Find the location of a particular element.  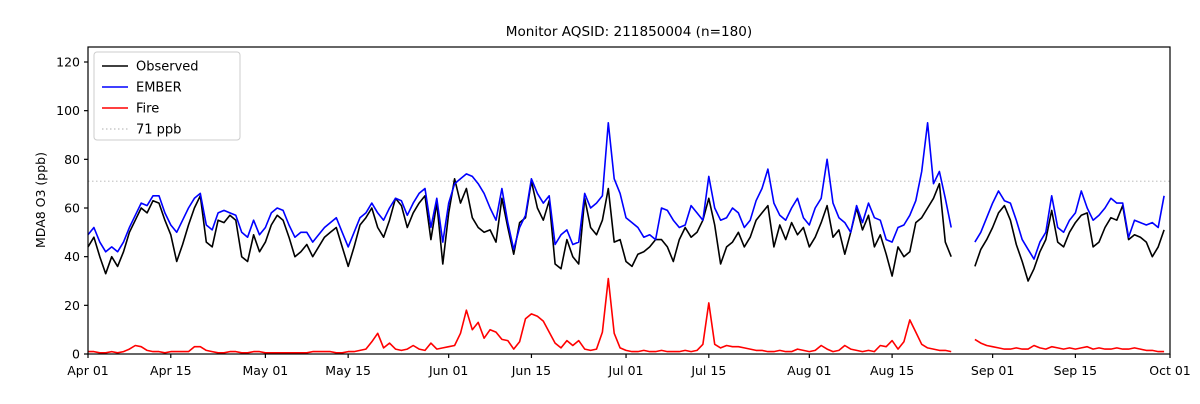

y-axis: 0 20 40 60 80 100 120 is located at coordinates (72, 208).